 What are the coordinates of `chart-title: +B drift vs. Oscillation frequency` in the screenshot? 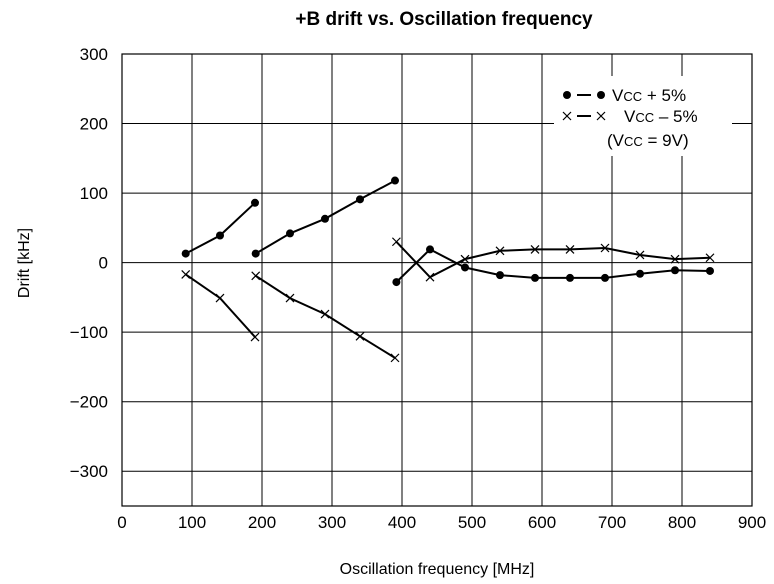 It's located at (444, 19).